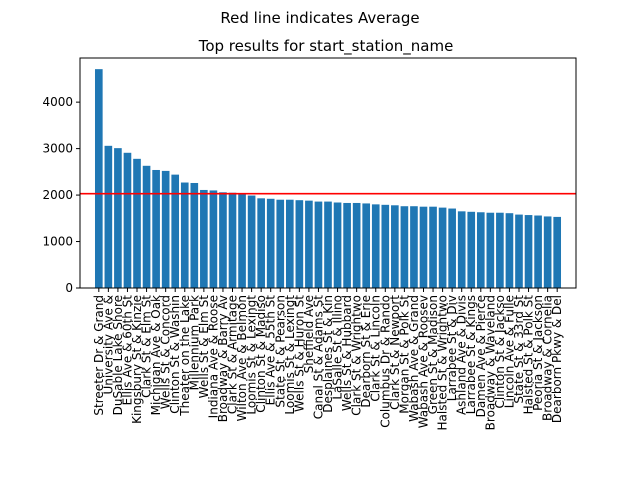 The image size is (640, 480). What do you see at coordinates (271, 350) in the screenshot?
I see `x-tick-label: Ellis Ave & 55th St` at bounding box center [271, 350].